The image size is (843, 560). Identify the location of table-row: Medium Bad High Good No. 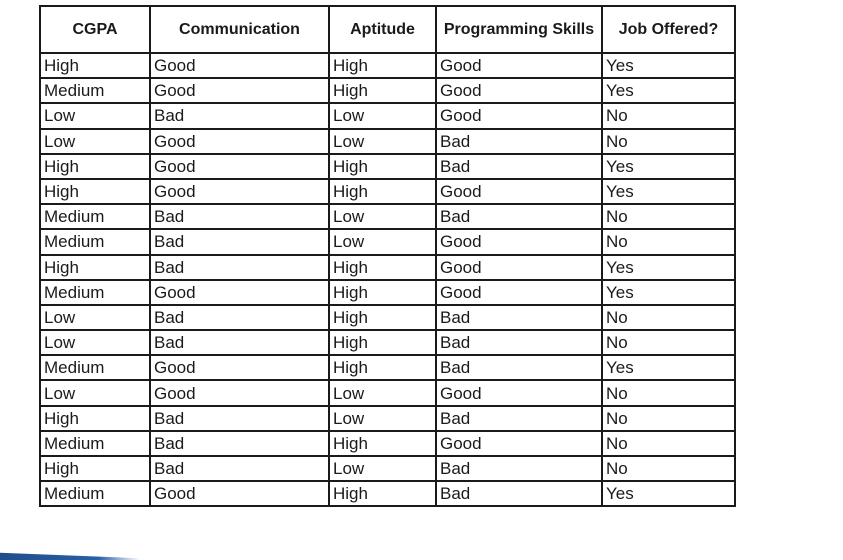
(387, 443).